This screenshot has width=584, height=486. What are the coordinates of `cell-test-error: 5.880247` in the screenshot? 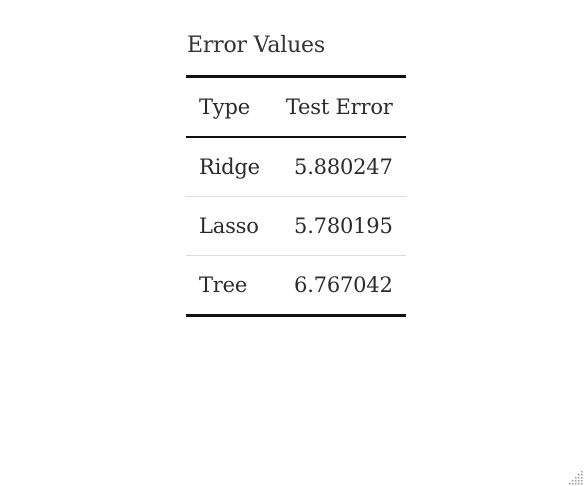 It's located at (343, 167).